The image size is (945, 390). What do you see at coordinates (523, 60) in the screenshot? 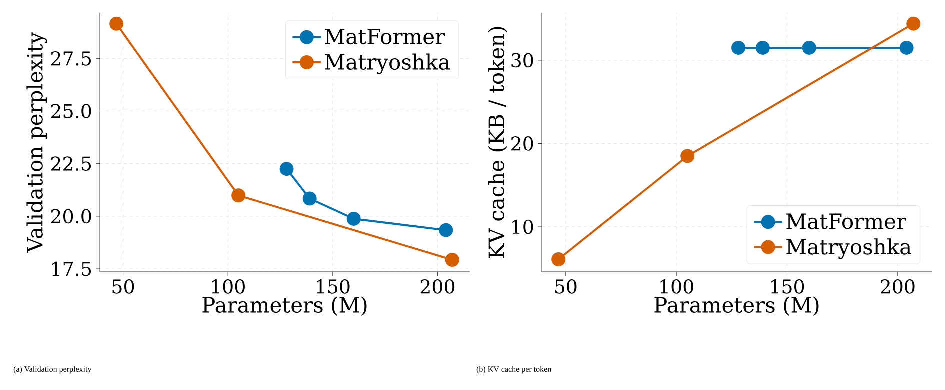
I see `y-tick-label: 30` at bounding box center [523, 60].